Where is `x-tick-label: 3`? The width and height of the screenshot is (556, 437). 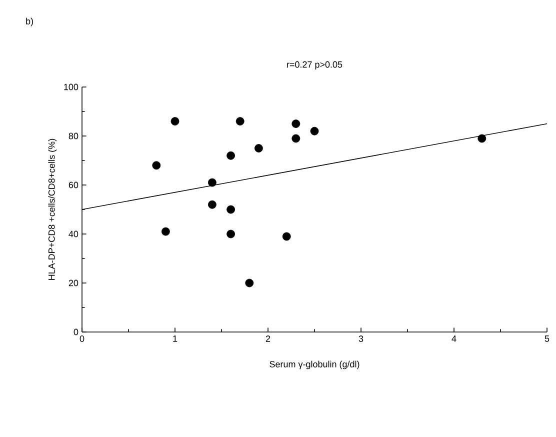
x-tick-label: 3 is located at coordinates (361, 339).